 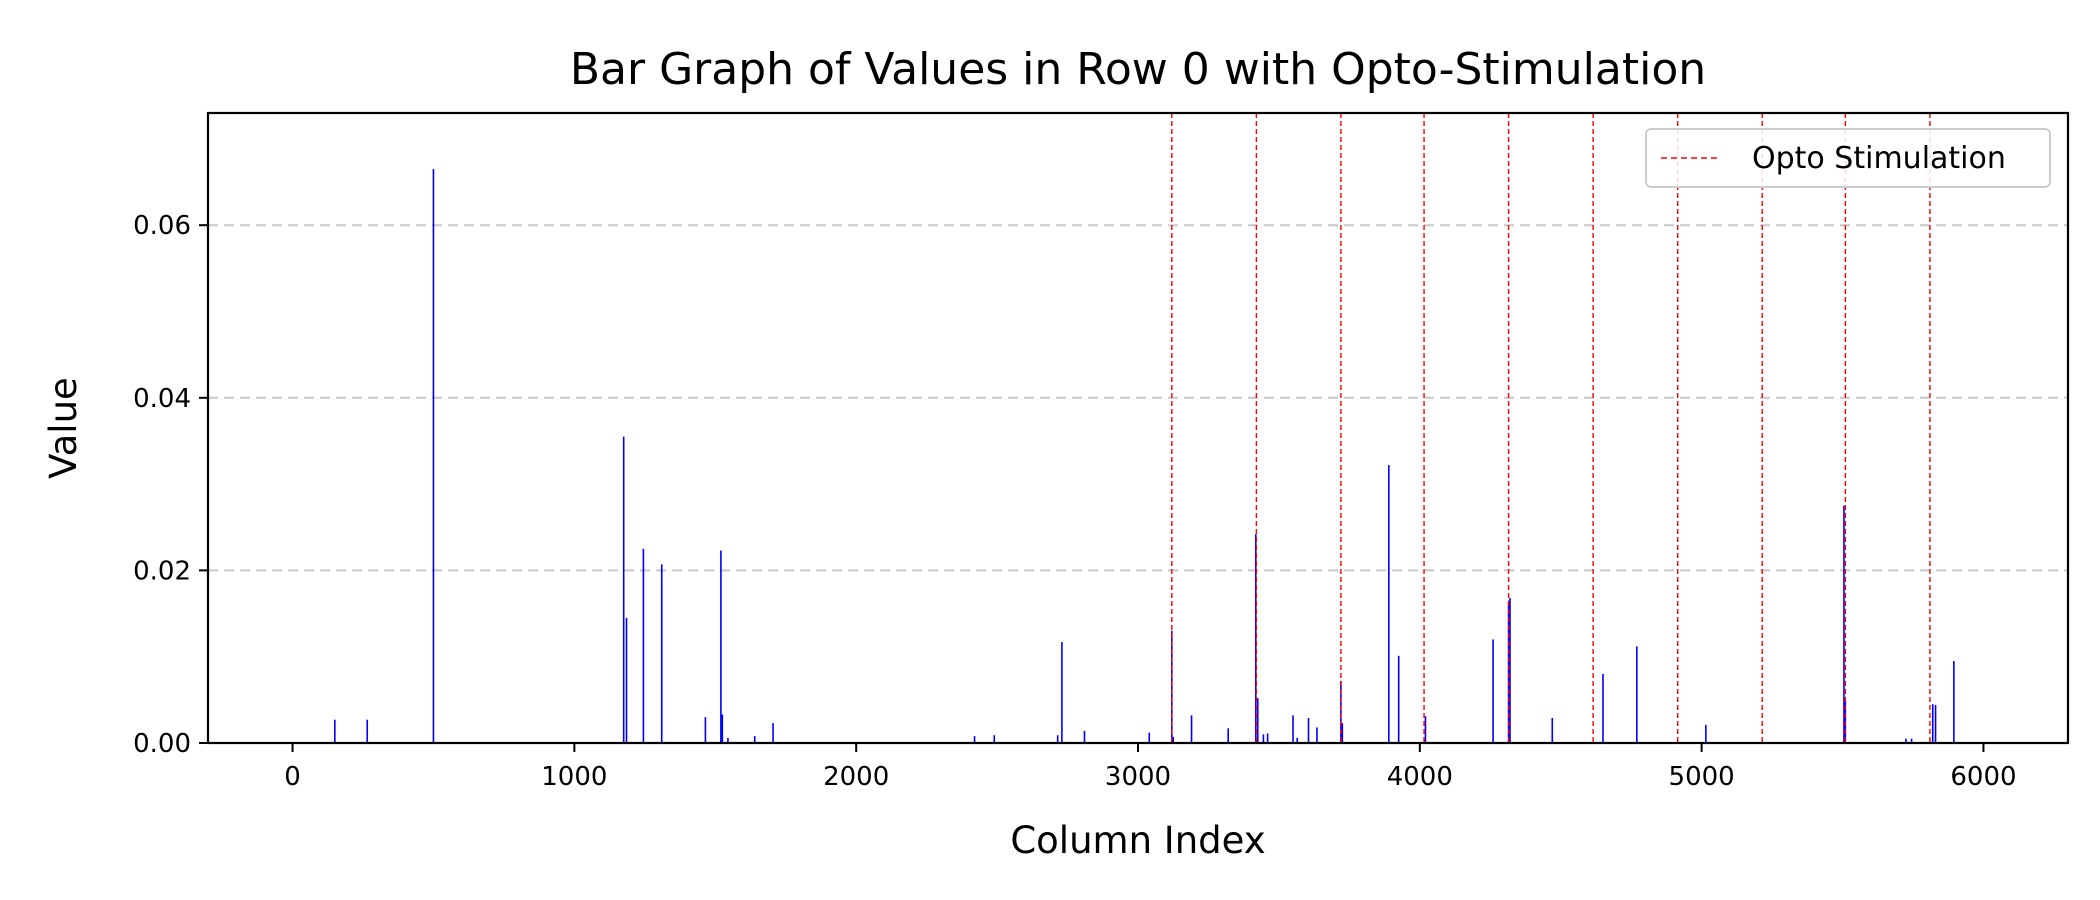 What do you see at coordinates (1879, 158) in the screenshot?
I see `legend-opto-label: Opto Stimulation` at bounding box center [1879, 158].